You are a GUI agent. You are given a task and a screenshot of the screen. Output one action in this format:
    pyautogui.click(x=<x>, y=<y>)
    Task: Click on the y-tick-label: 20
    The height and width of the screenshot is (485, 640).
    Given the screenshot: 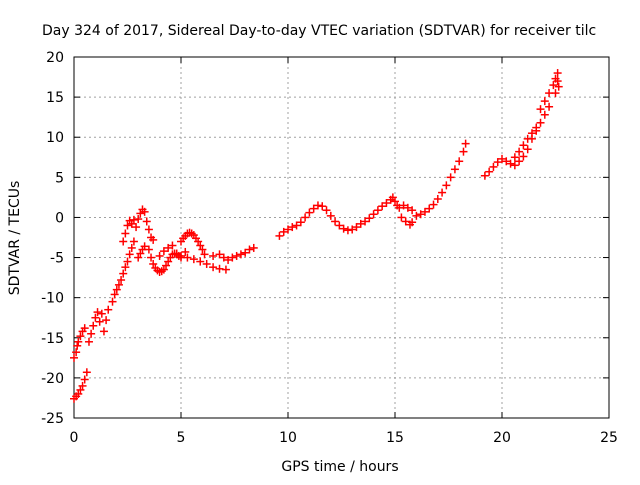 What is the action you would take?
    pyautogui.click(x=55, y=58)
    